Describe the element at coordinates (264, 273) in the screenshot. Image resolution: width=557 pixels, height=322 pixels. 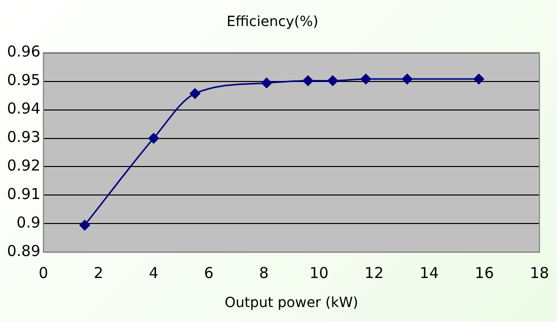
I see `x-tick-label: 8` at that location.